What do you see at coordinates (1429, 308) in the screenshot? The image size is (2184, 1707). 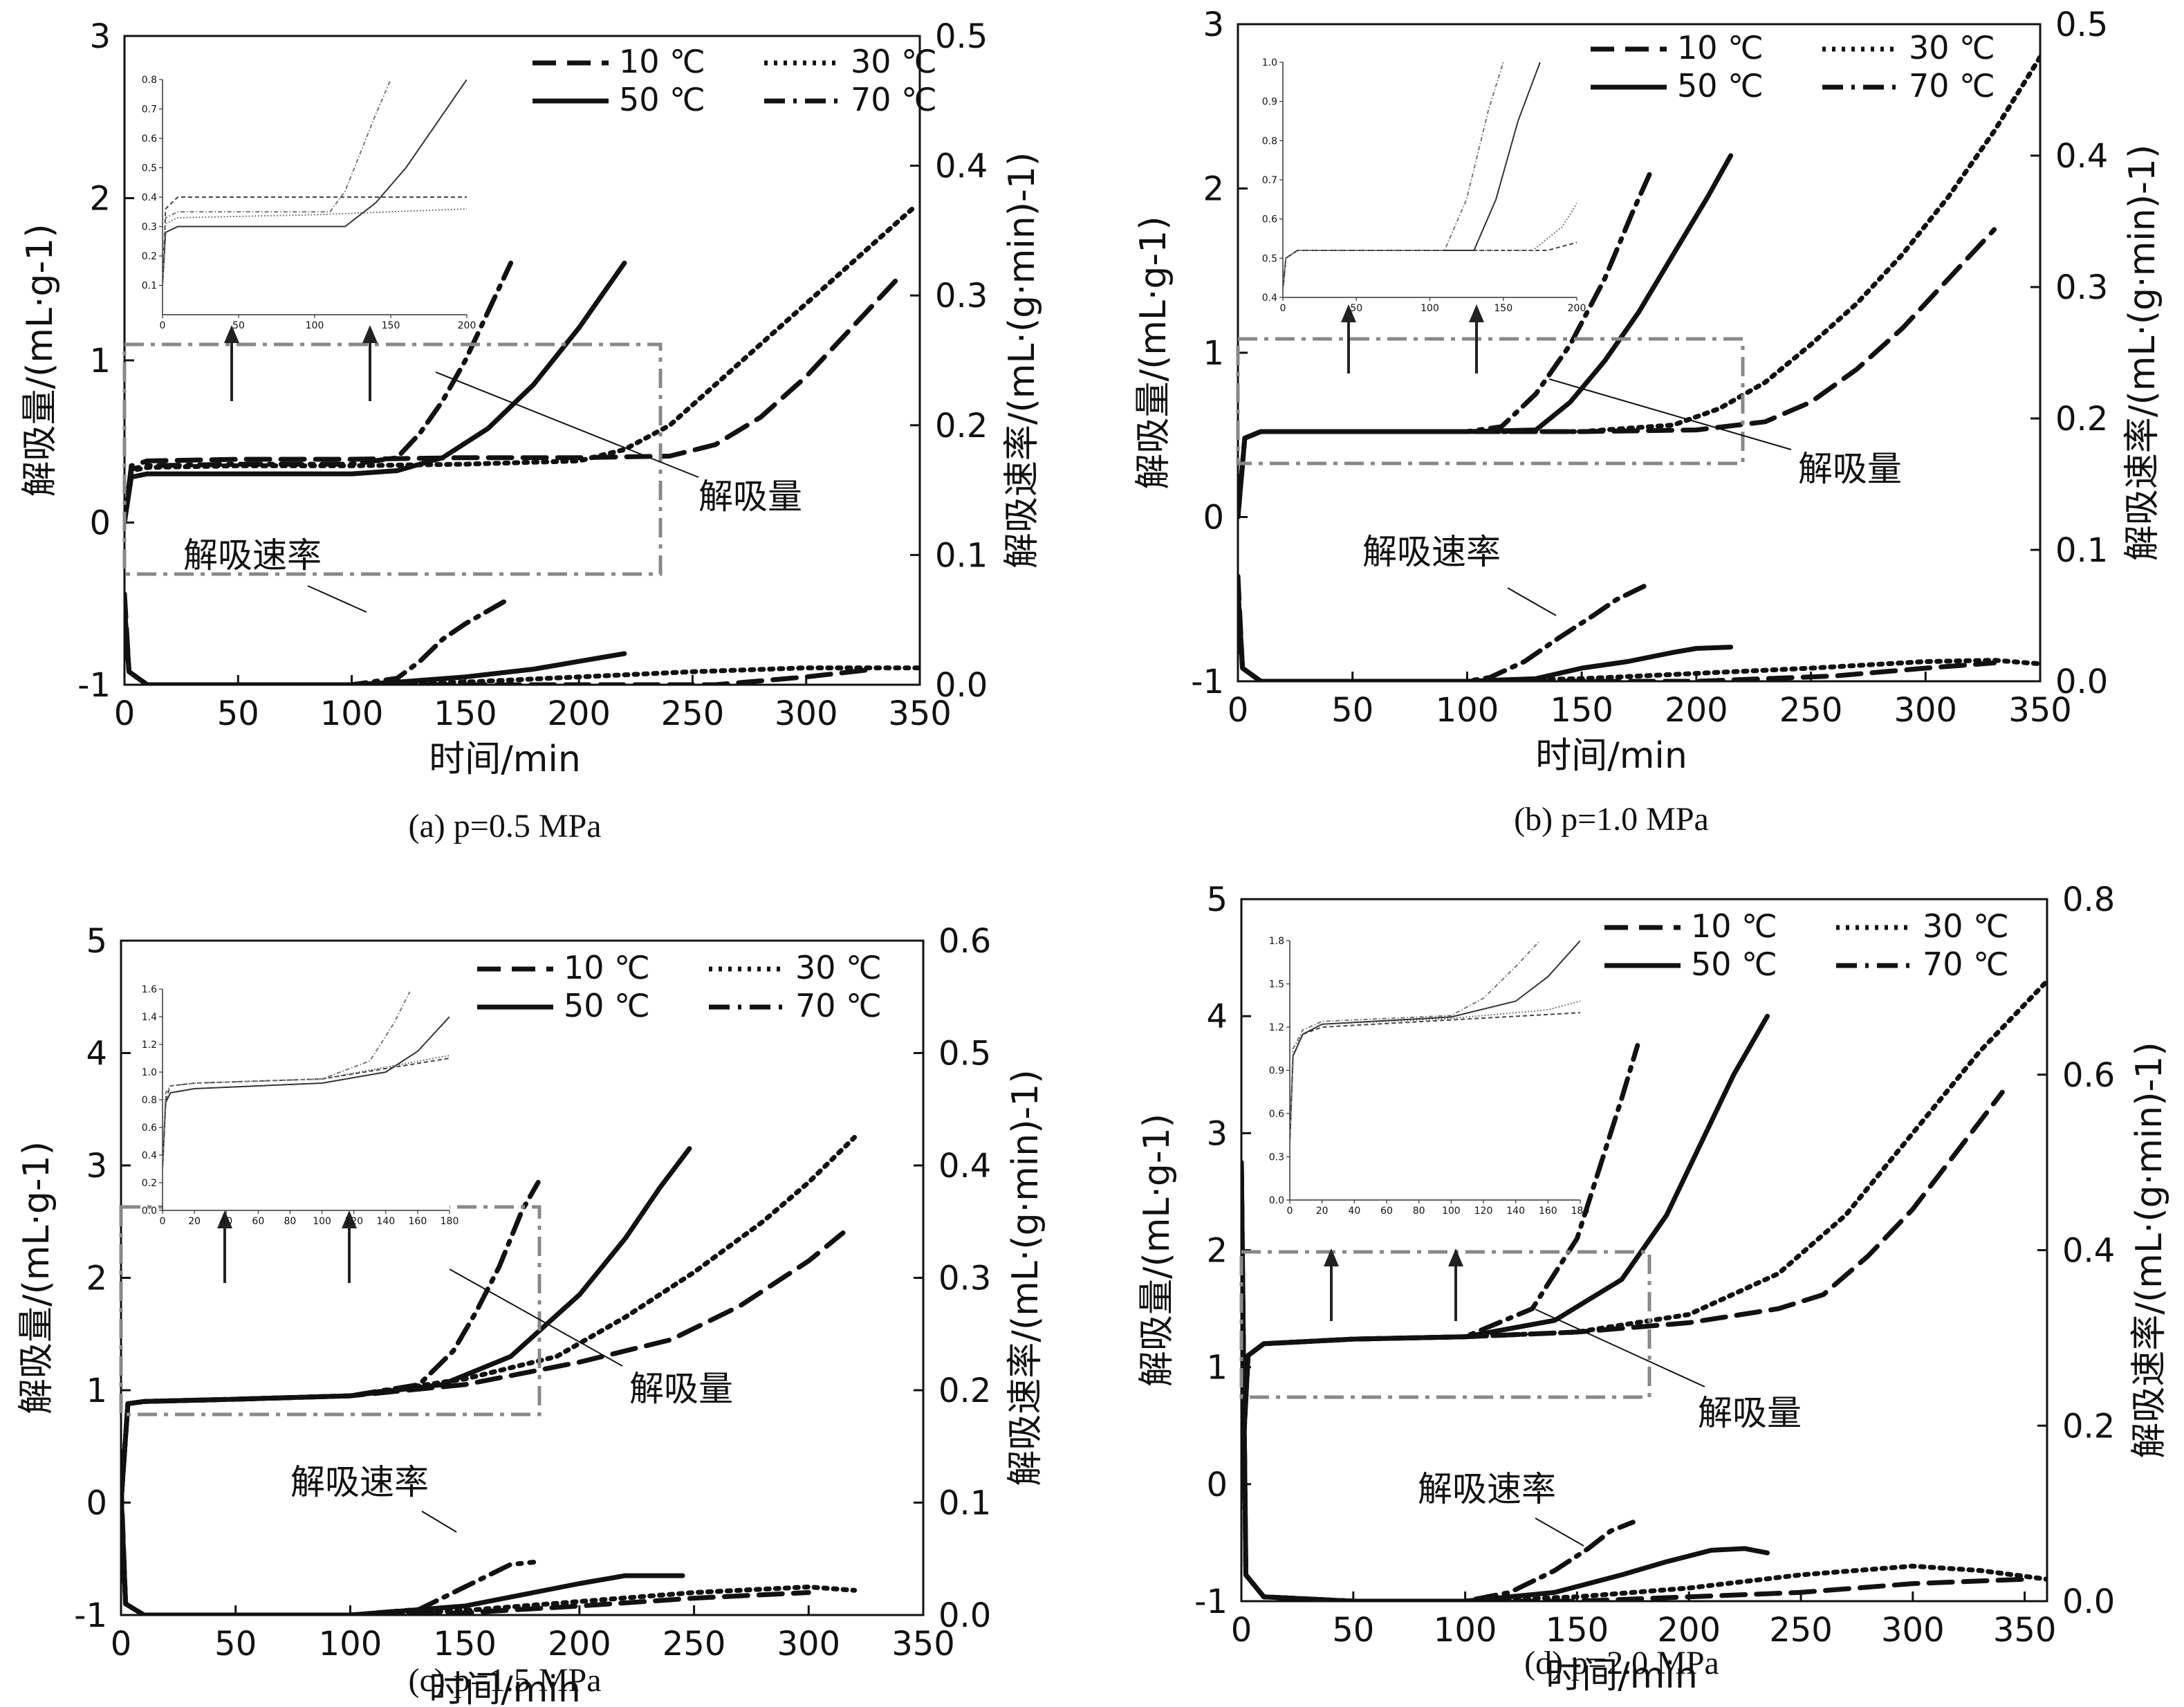 I see `inset-x-tick-label: 100` at bounding box center [1429, 308].